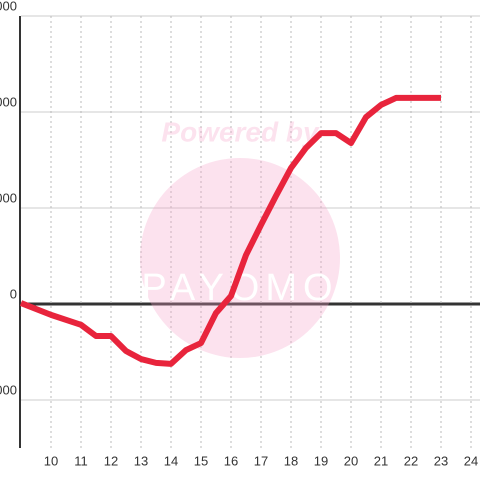  What do you see at coordinates (141, 460) in the screenshot?
I see `x-tick-label: 13` at bounding box center [141, 460].